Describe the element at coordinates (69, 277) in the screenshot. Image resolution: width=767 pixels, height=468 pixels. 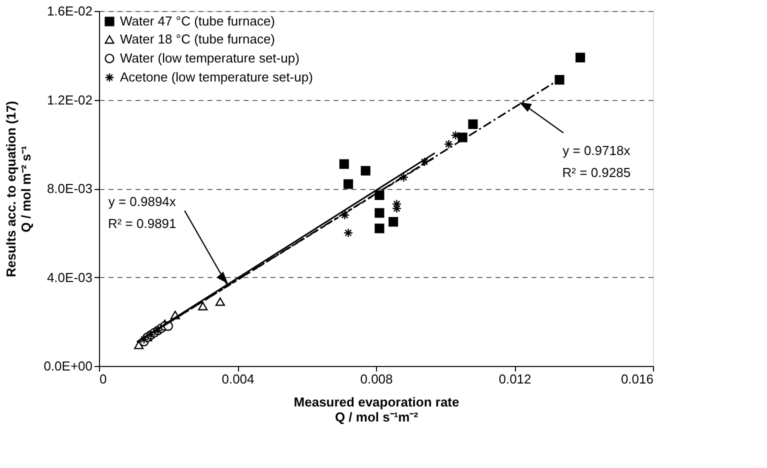
I see `y-tick-label: 4.0E-03` at that location.